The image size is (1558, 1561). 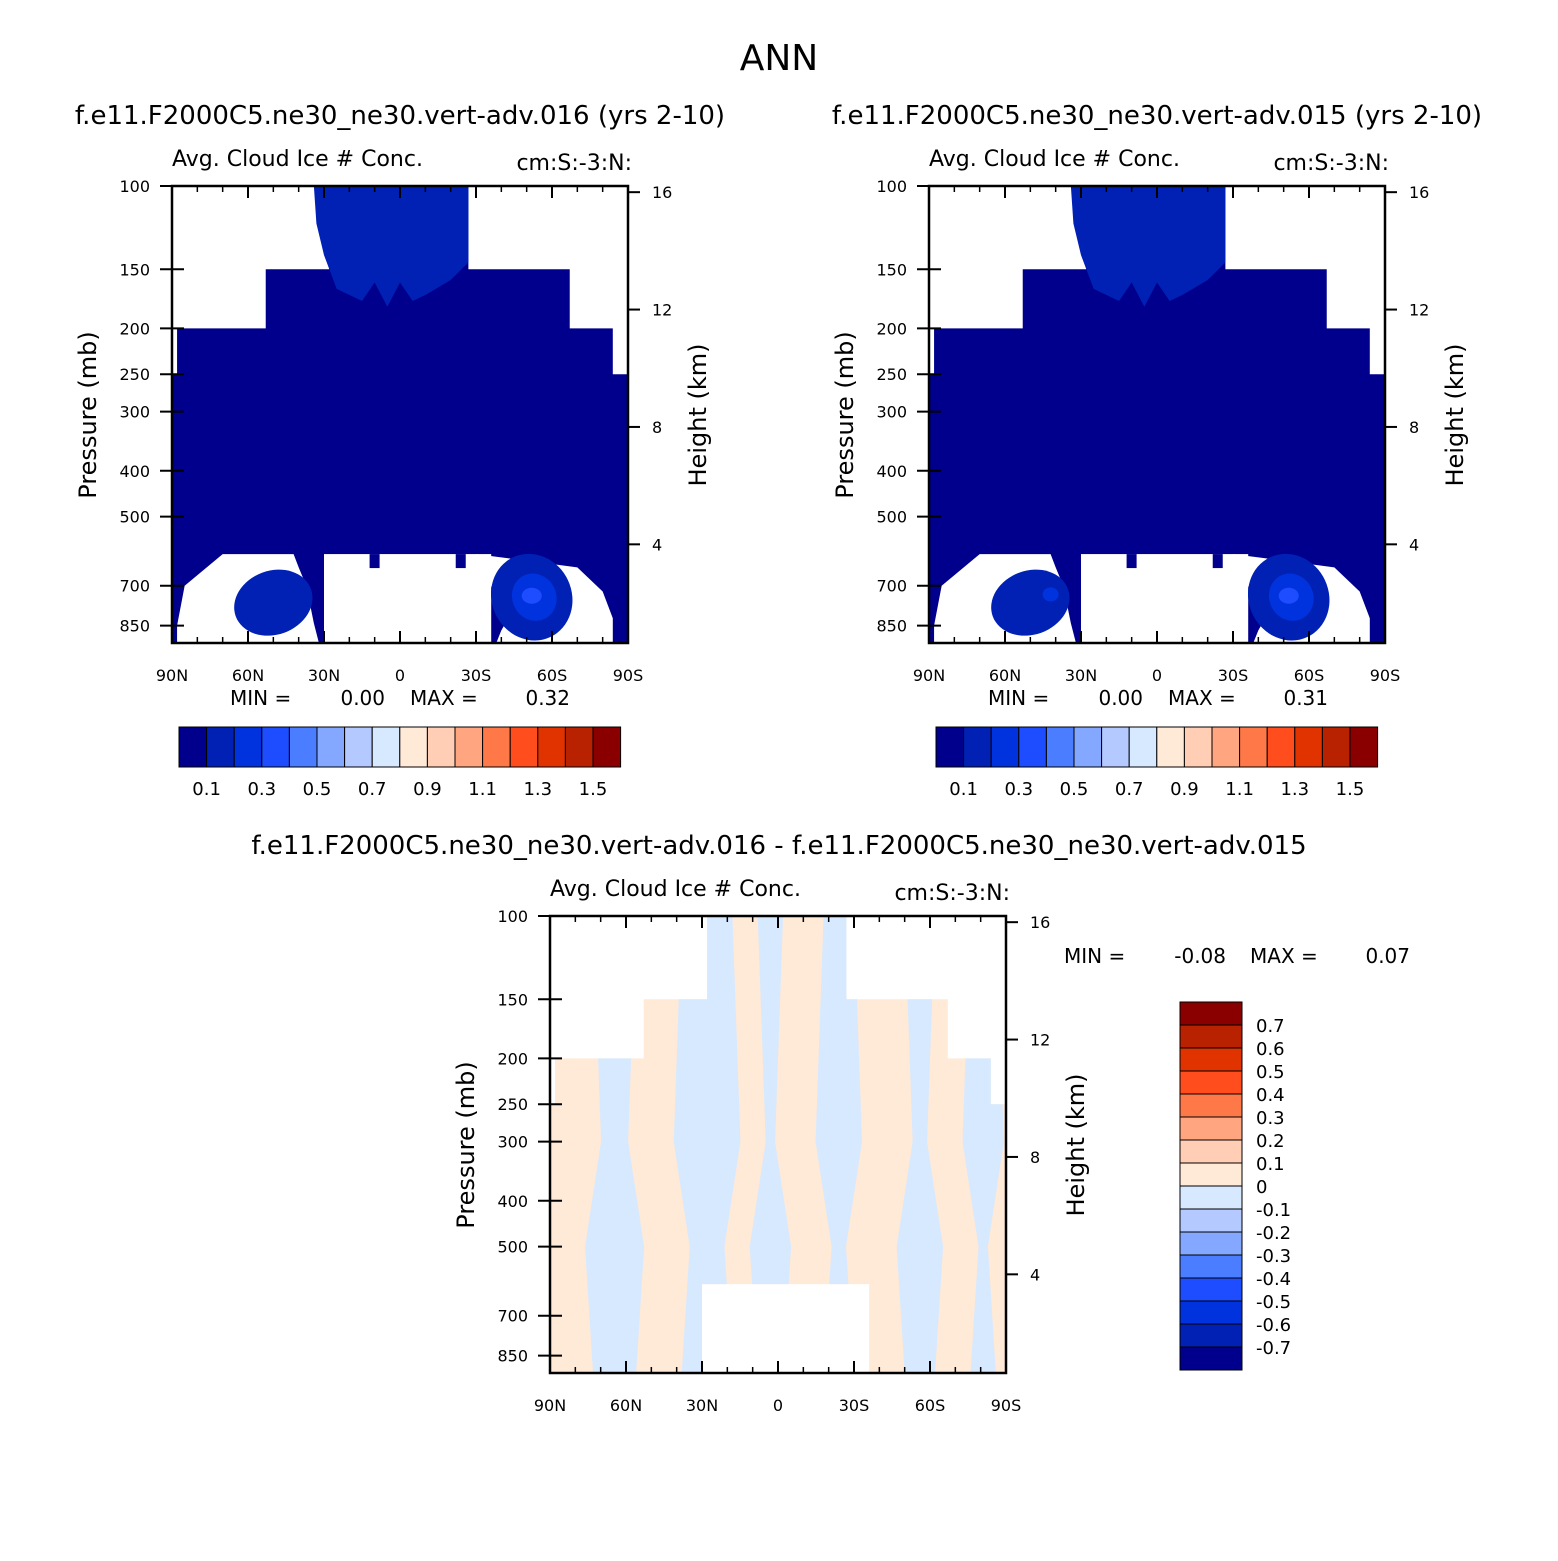 What do you see at coordinates (1387, 956) in the screenshot?
I see `panel3-max-value: 0.07` at bounding box center [1387, 956].